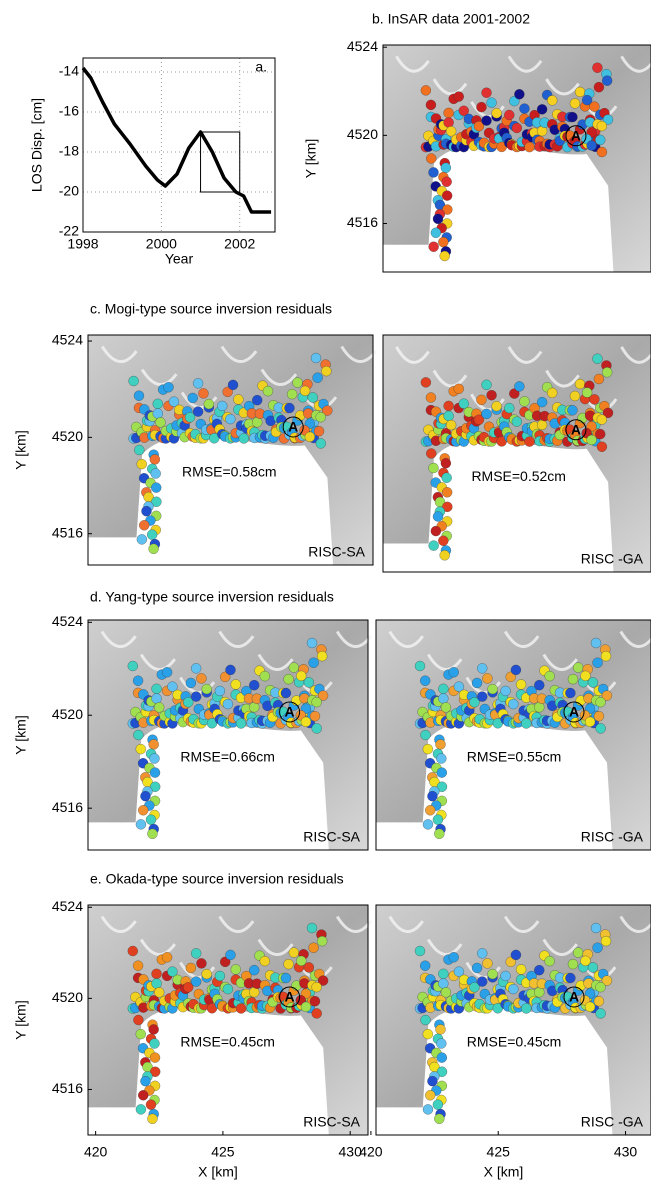 Image resolution: width=651 pixels, height=1187 pixels. I want to click on map-panel: A RMSE=0.58cm RISC-SA, so click(233, 450).